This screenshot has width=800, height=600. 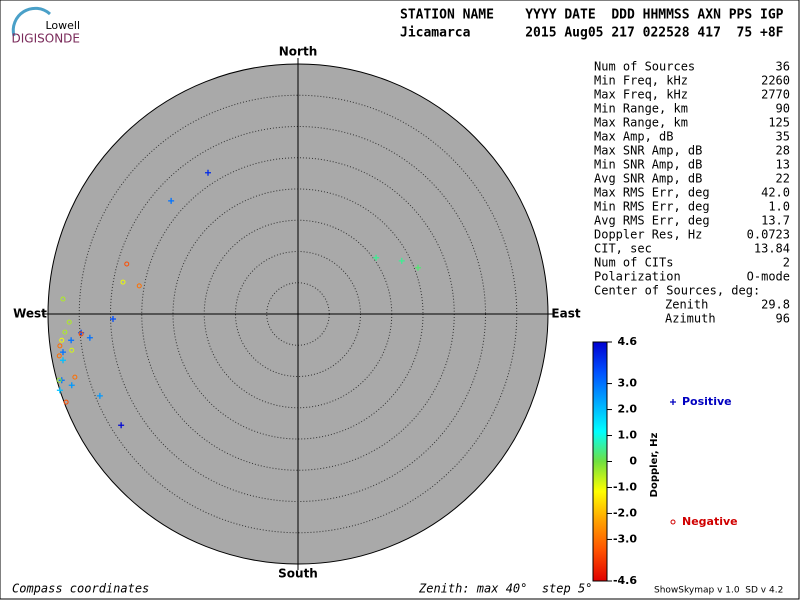 What do you see at coordinates (775, 95) in the screenshot?
I see `stat-value: 2770` at bounding box center [775, 95].